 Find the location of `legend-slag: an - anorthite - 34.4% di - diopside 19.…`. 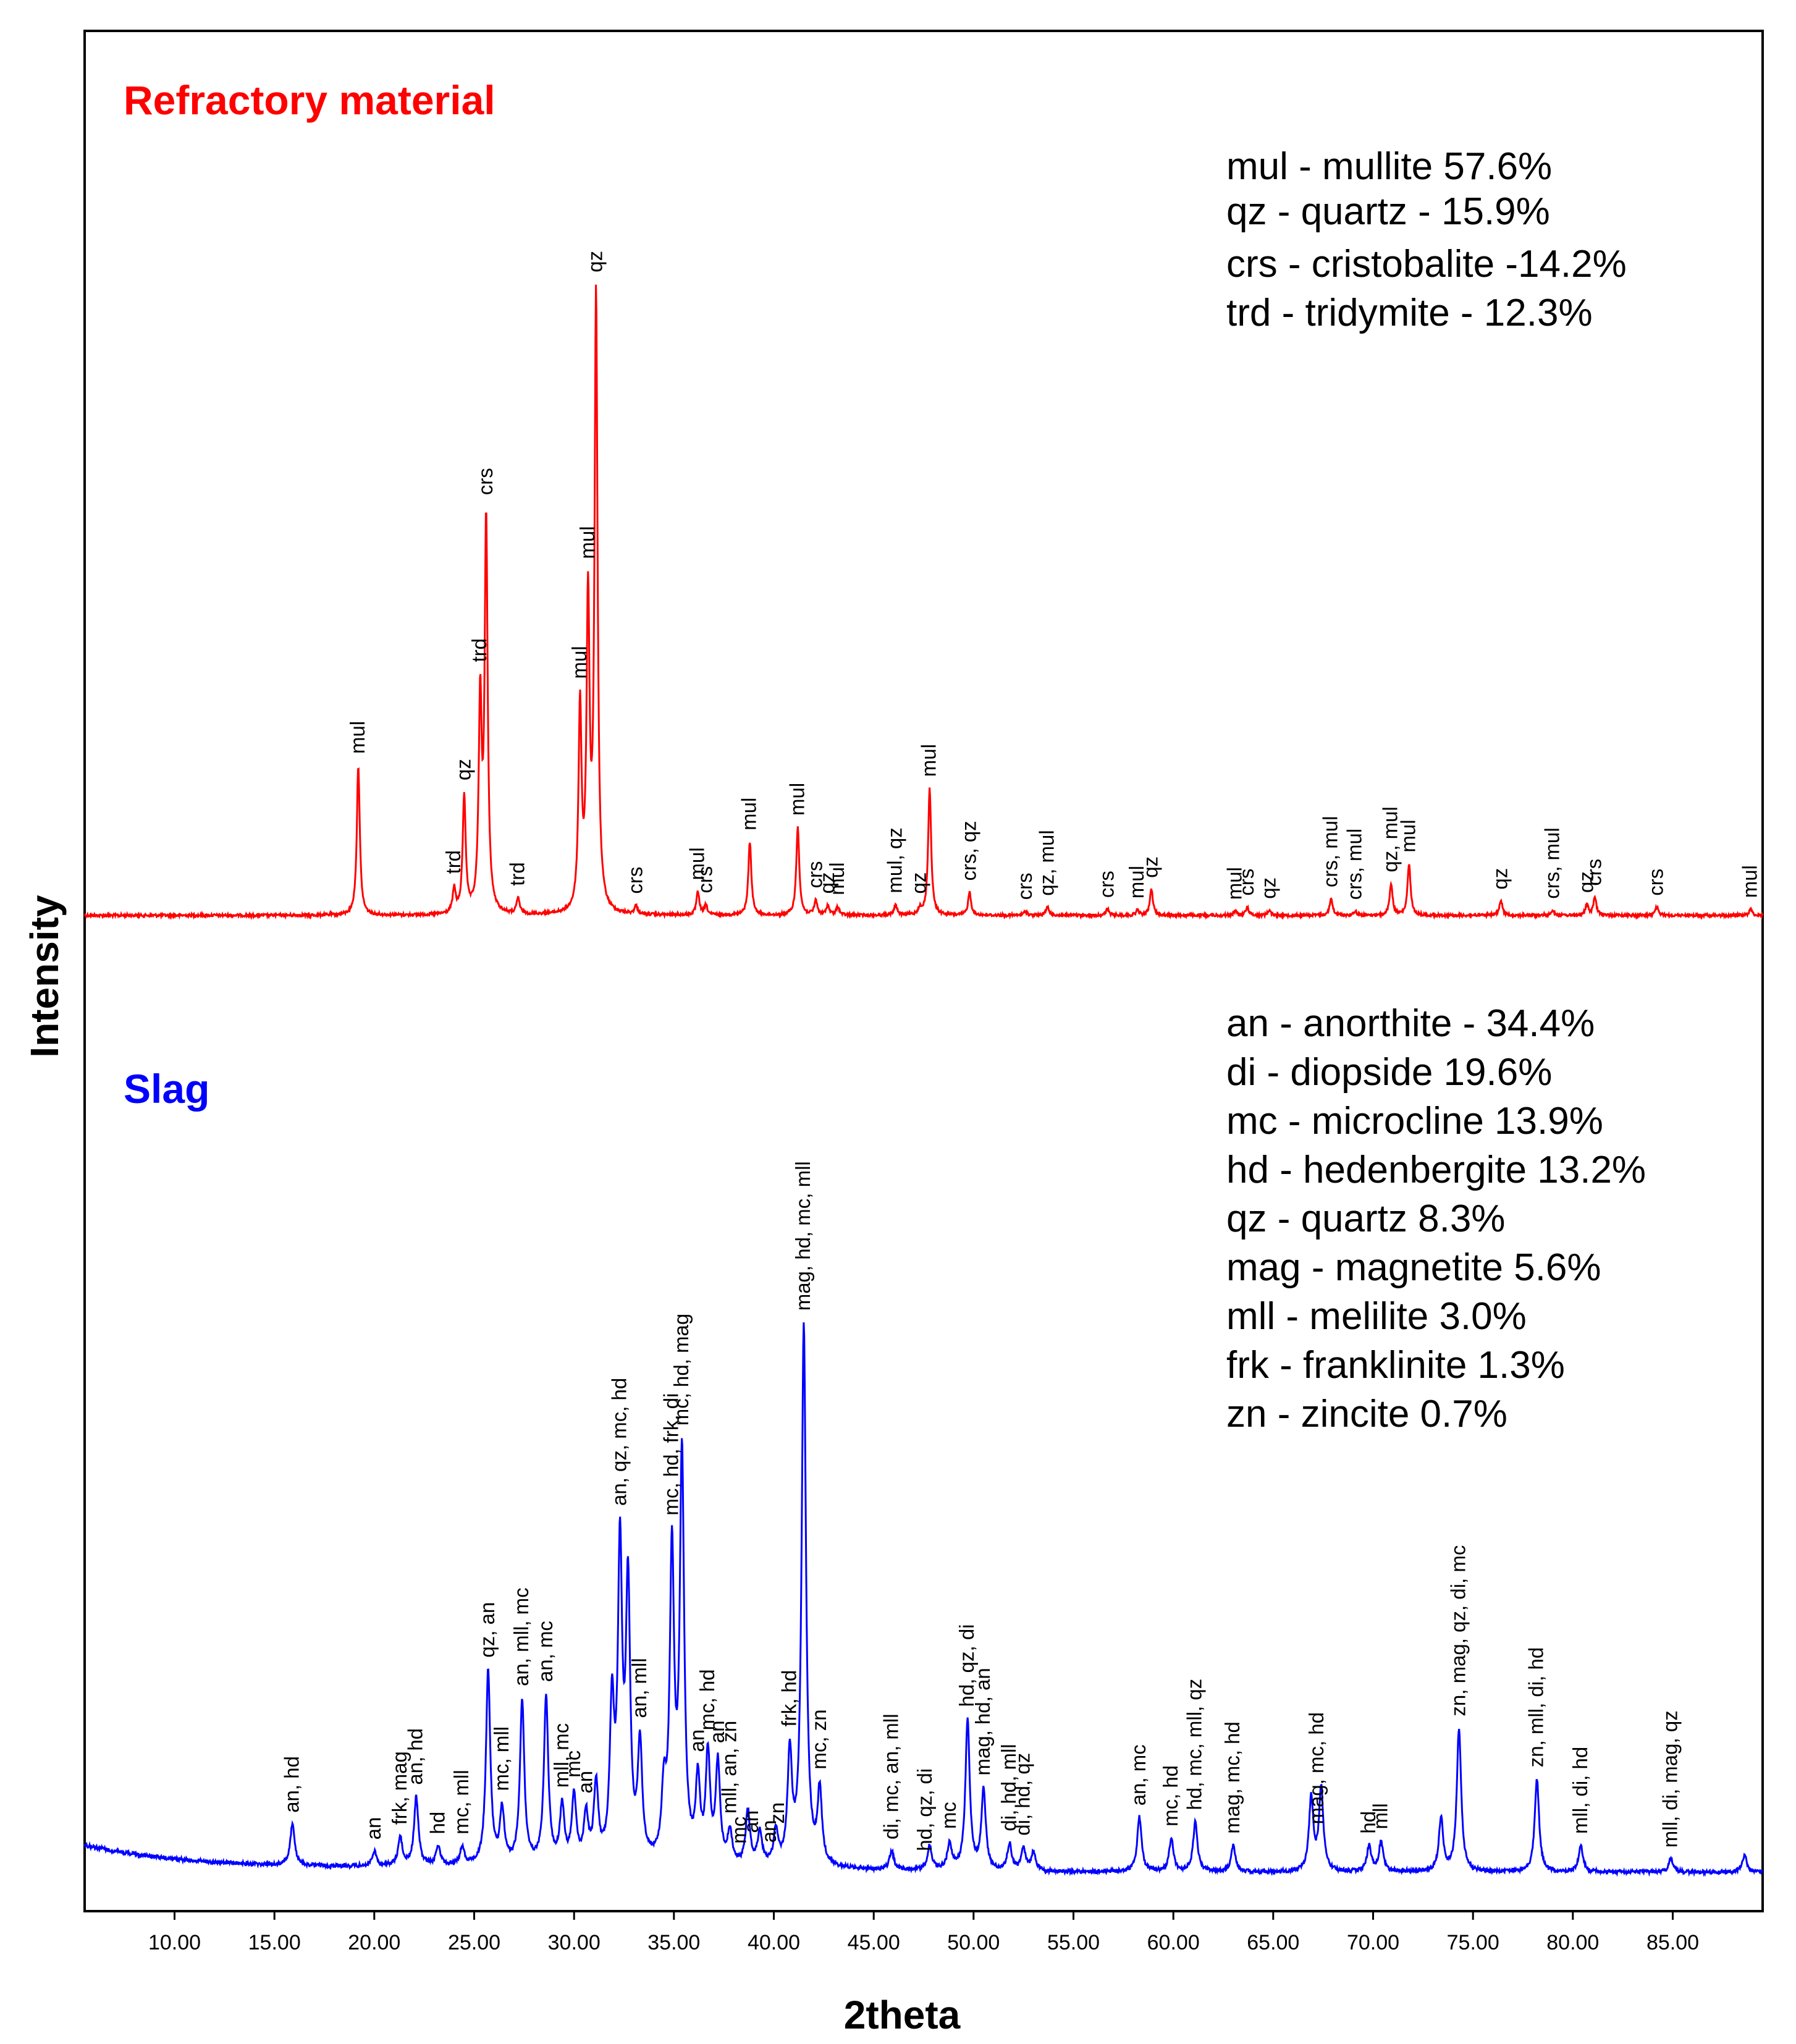

legend-slag: an - anorthite - 34.4% di - diopside 19.… is located at coordinates (1436, 1218).